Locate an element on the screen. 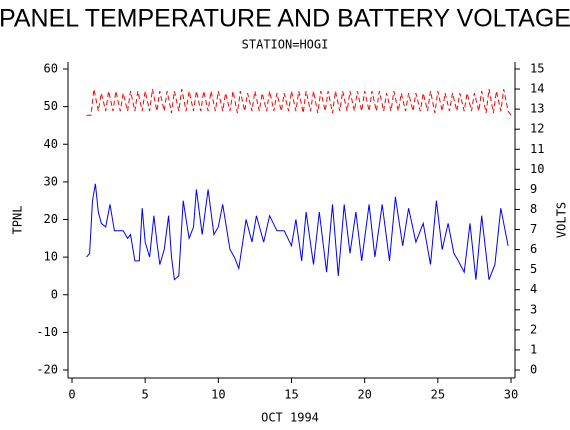 This screenshot has width=570, height=430. data-line is located at coordinates (299, 102).